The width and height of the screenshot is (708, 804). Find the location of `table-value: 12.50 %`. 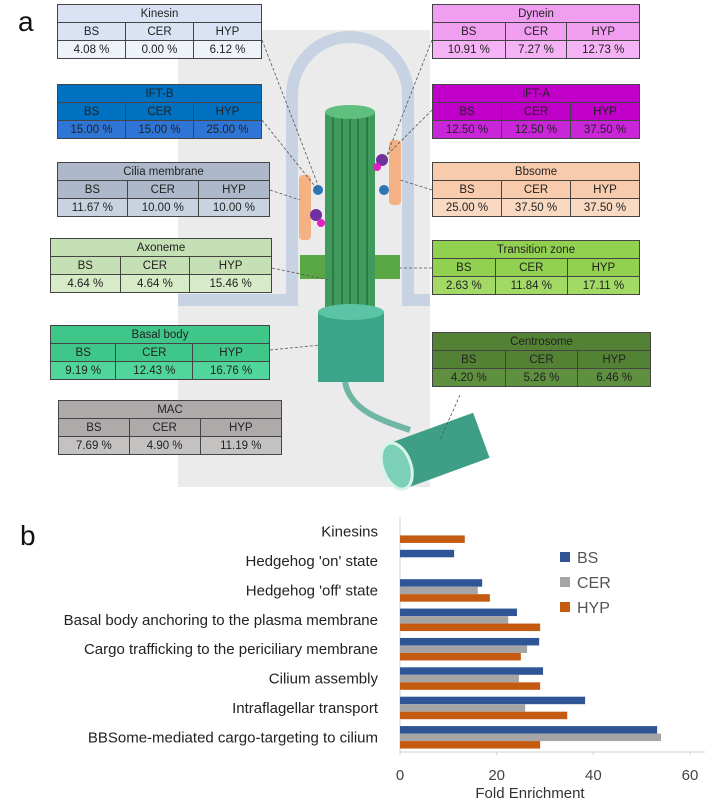

table-value: 12.50 % is located at coordinates (536, 129).